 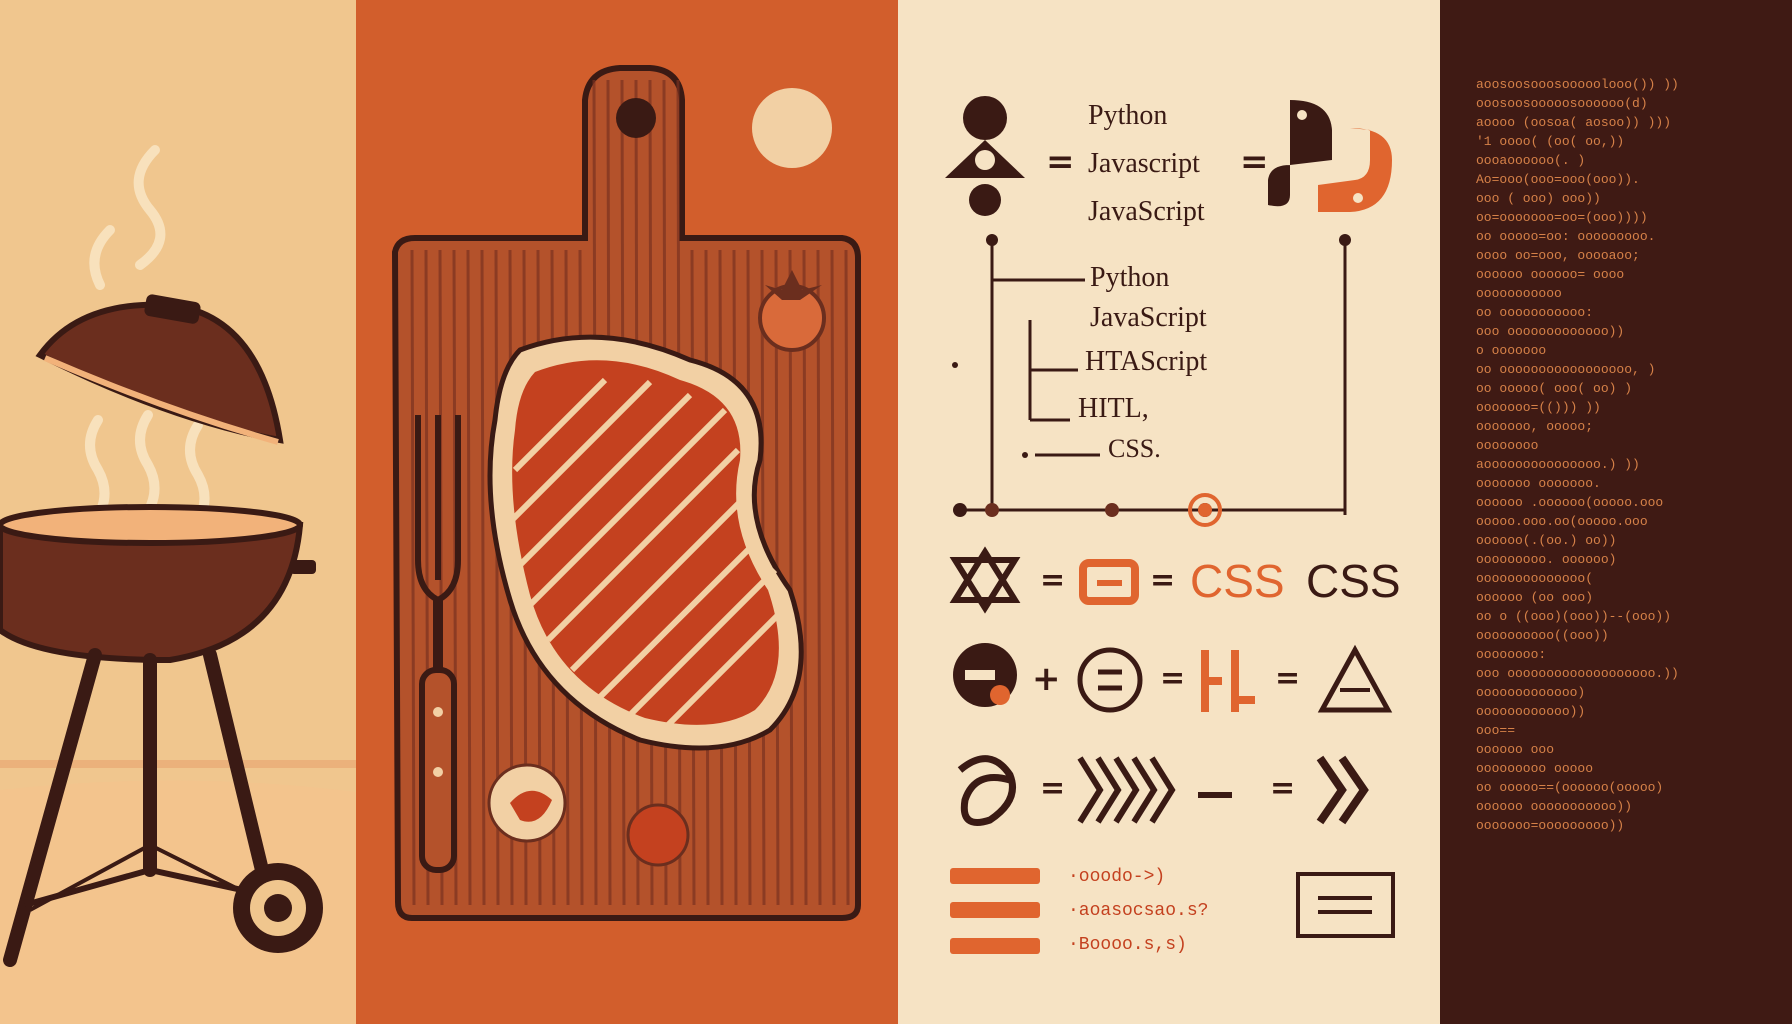 I want to click on code-line: oooooo(.(oo.) oo)), so click(x=1546, y=540).